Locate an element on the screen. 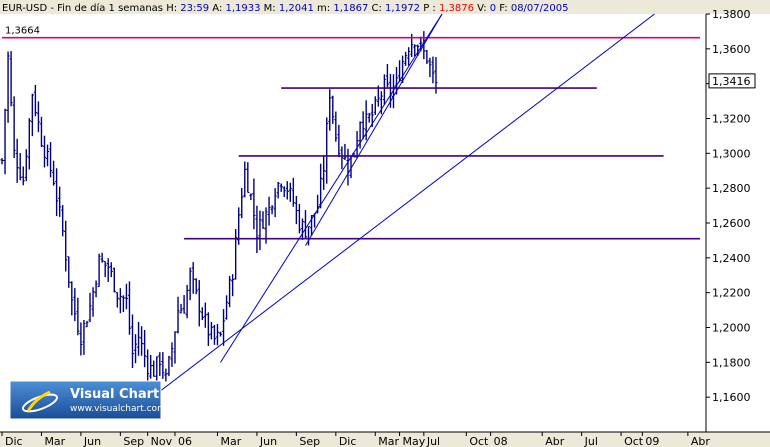 The width and height of the screenshot is (770, 447). current-price-badge: 1,3416 is located at coordinates (732, 81).